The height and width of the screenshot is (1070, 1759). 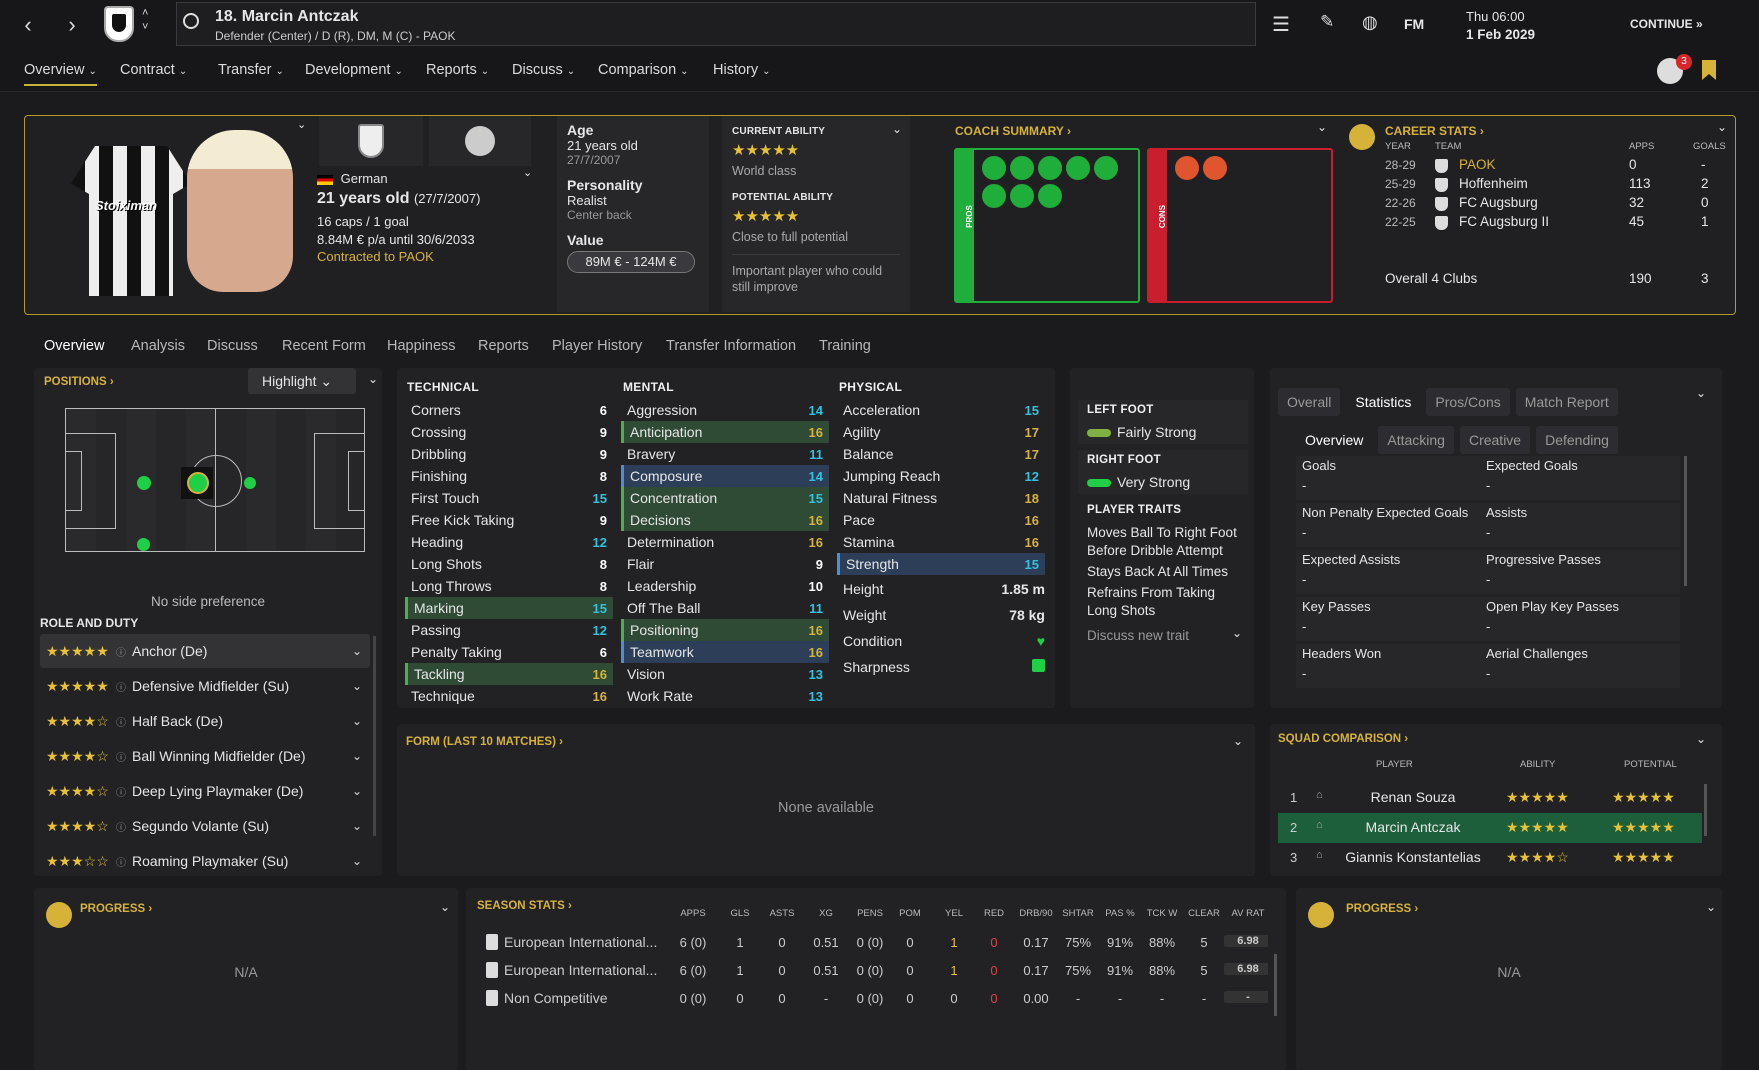 What do you see at coordinates (1343, 739) in the screenshot?
I see `squad-comparison-title: SQUAD COMPARISON ›` at bounding box center [1343, 739].